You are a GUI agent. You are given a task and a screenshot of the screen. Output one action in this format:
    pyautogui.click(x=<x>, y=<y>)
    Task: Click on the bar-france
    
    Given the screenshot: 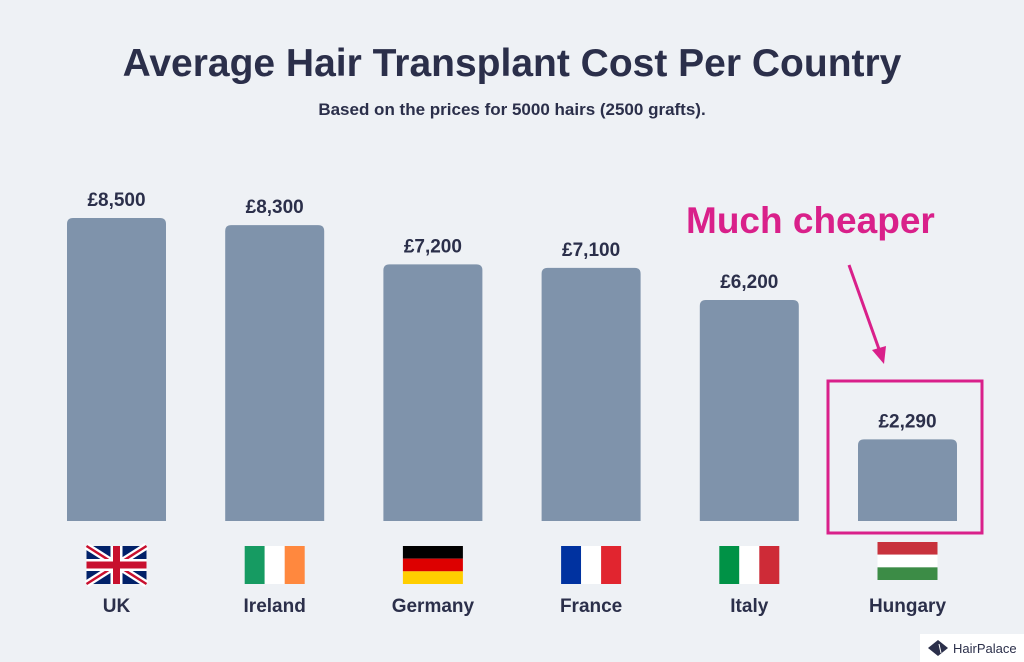 What is the action you would take?
    pyautogui.click(x=591, y=394)
    